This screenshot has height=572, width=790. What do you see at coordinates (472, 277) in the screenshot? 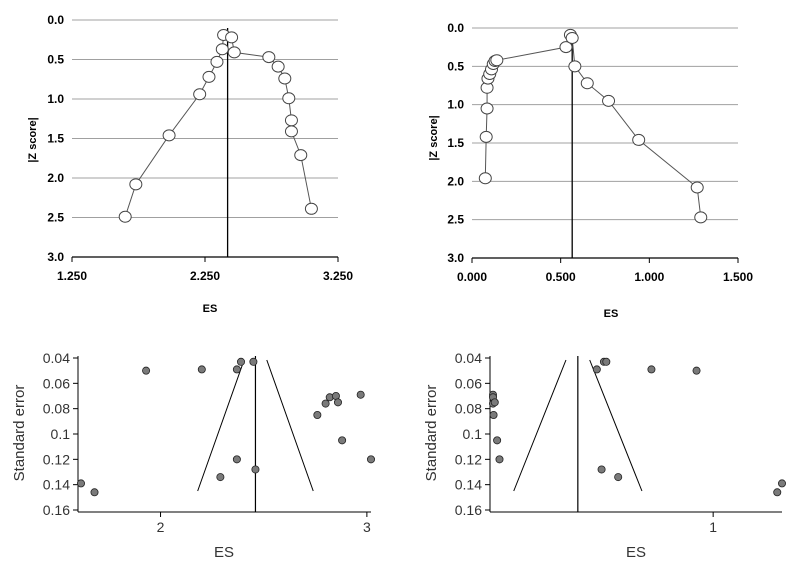
I see `x-tick-label: 0.000` at bounding box center [472, 277].